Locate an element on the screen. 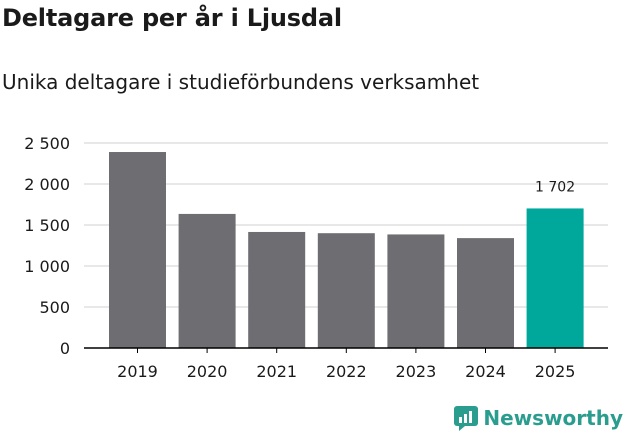 The height and width of the screenshot is (439, 631). bar-2020 is located at coordinates (207, 280).